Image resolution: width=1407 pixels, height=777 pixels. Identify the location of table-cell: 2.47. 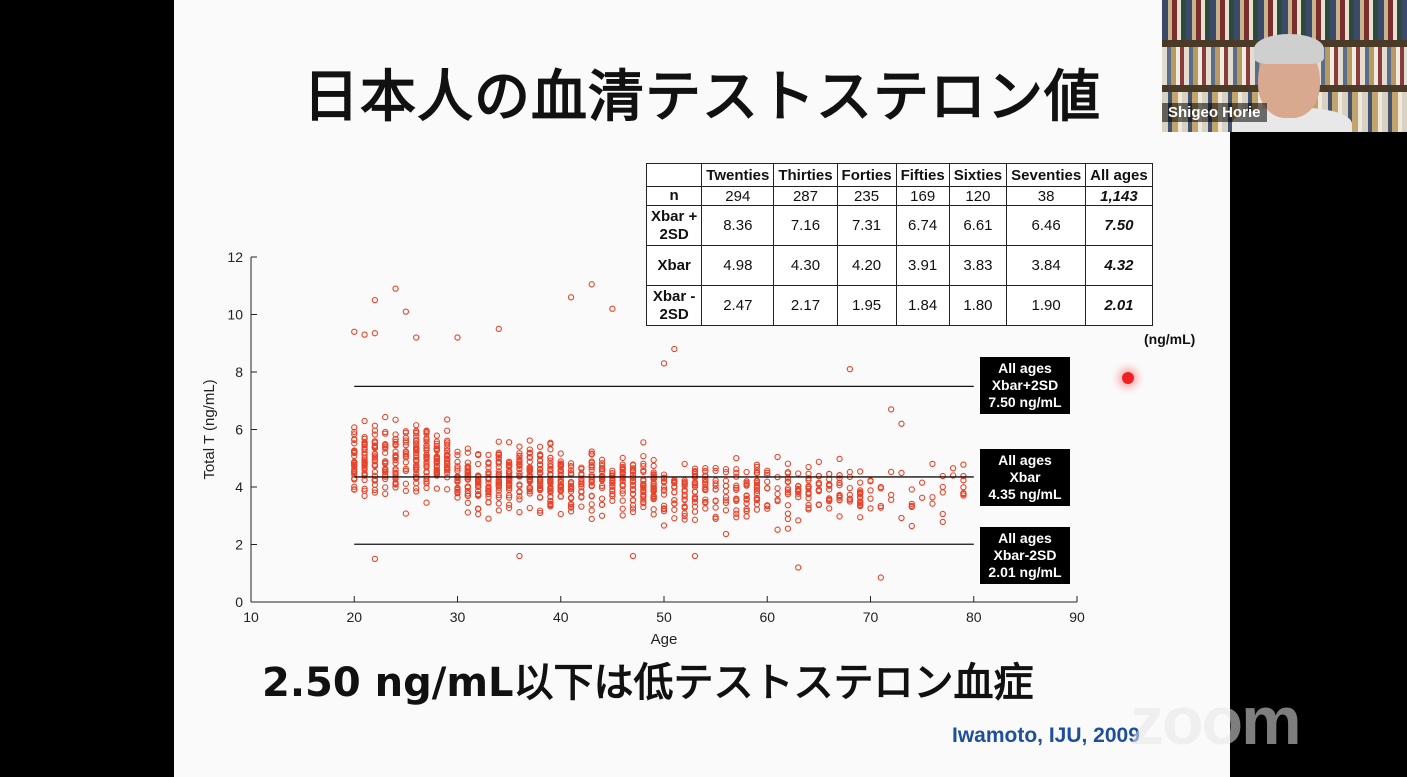
(738, 305).